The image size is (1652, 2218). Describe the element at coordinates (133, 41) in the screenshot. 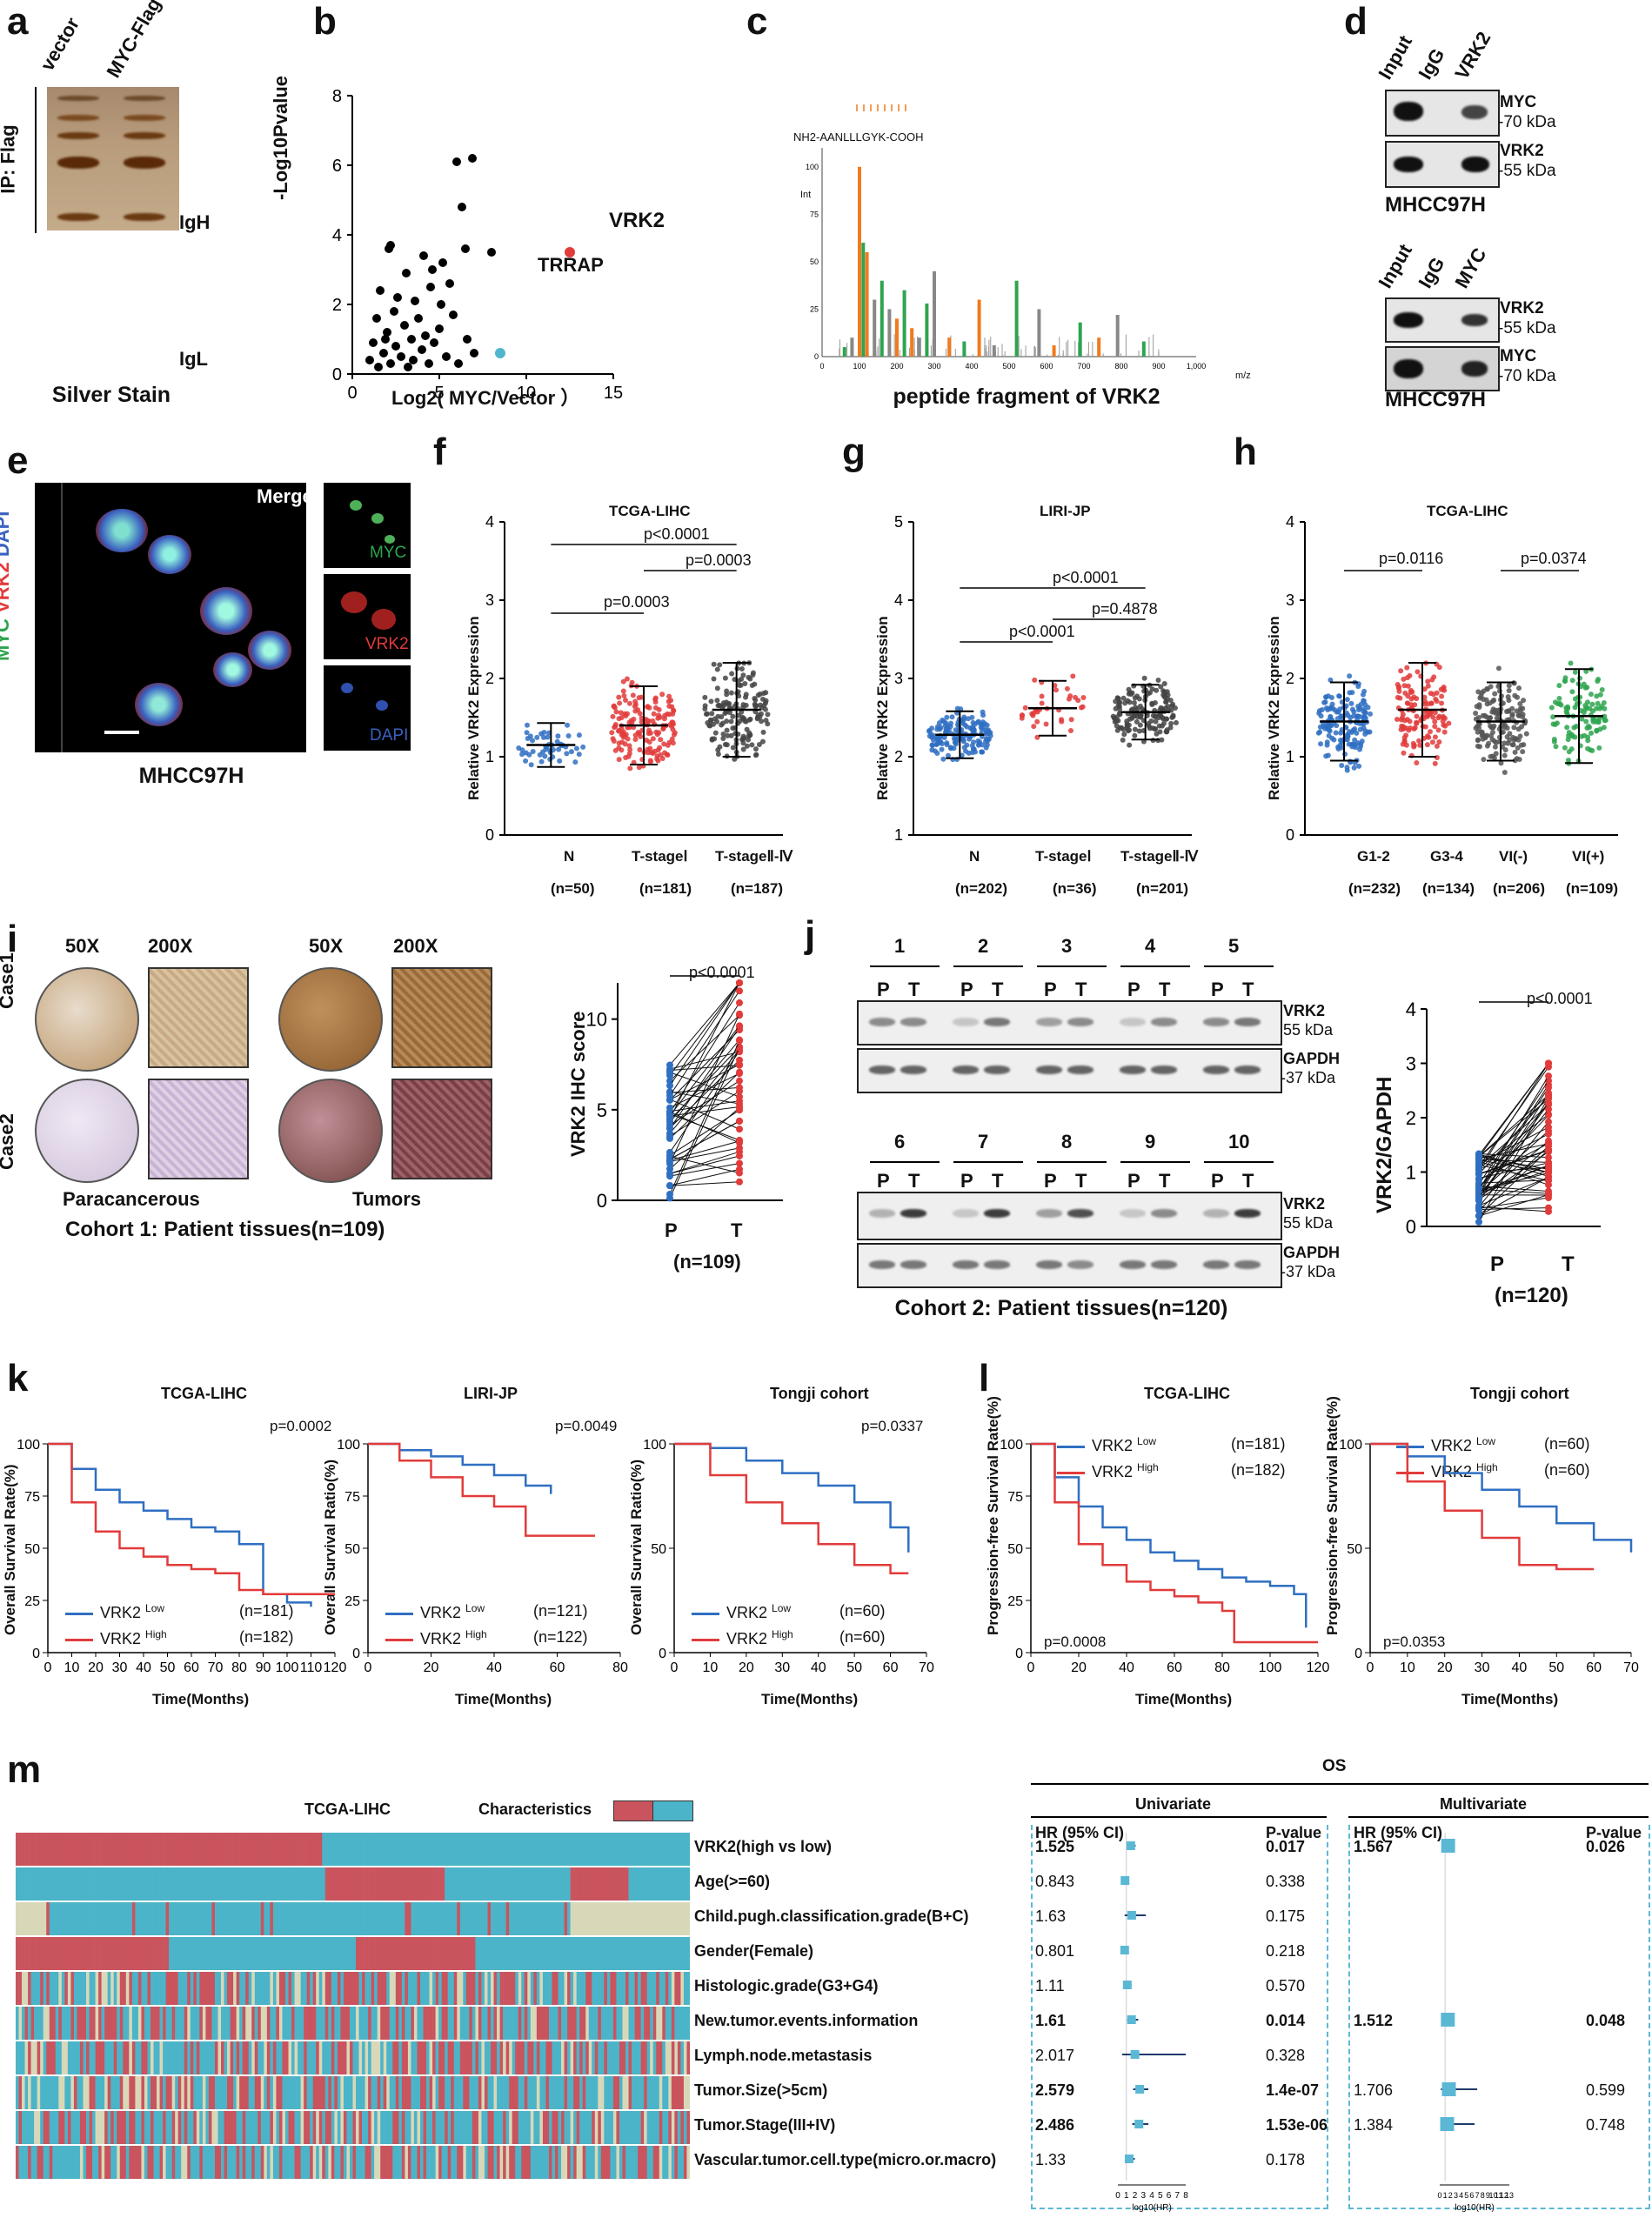

I see `lane-label-myc-flag: MYC-Flag` at that location.